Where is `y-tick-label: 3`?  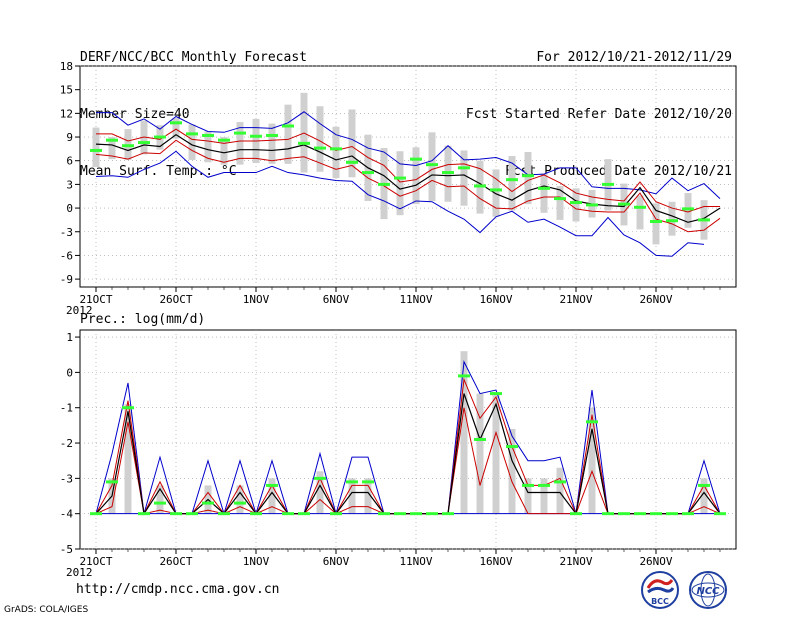 y-tick-label: 3 is located at coordinates (69, 184).